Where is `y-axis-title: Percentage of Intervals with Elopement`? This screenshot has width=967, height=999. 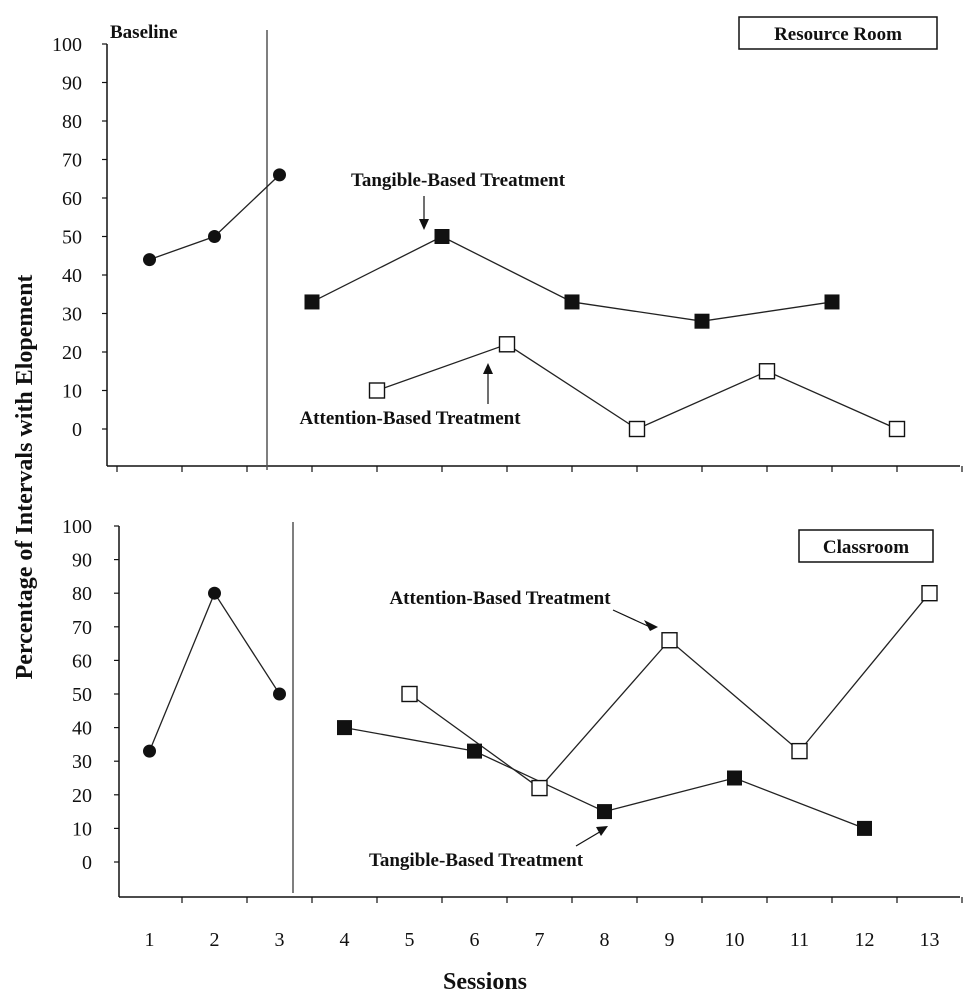
y-axis-title: Percentage of Intervals with Elopement is located at coordinates (25, 477).